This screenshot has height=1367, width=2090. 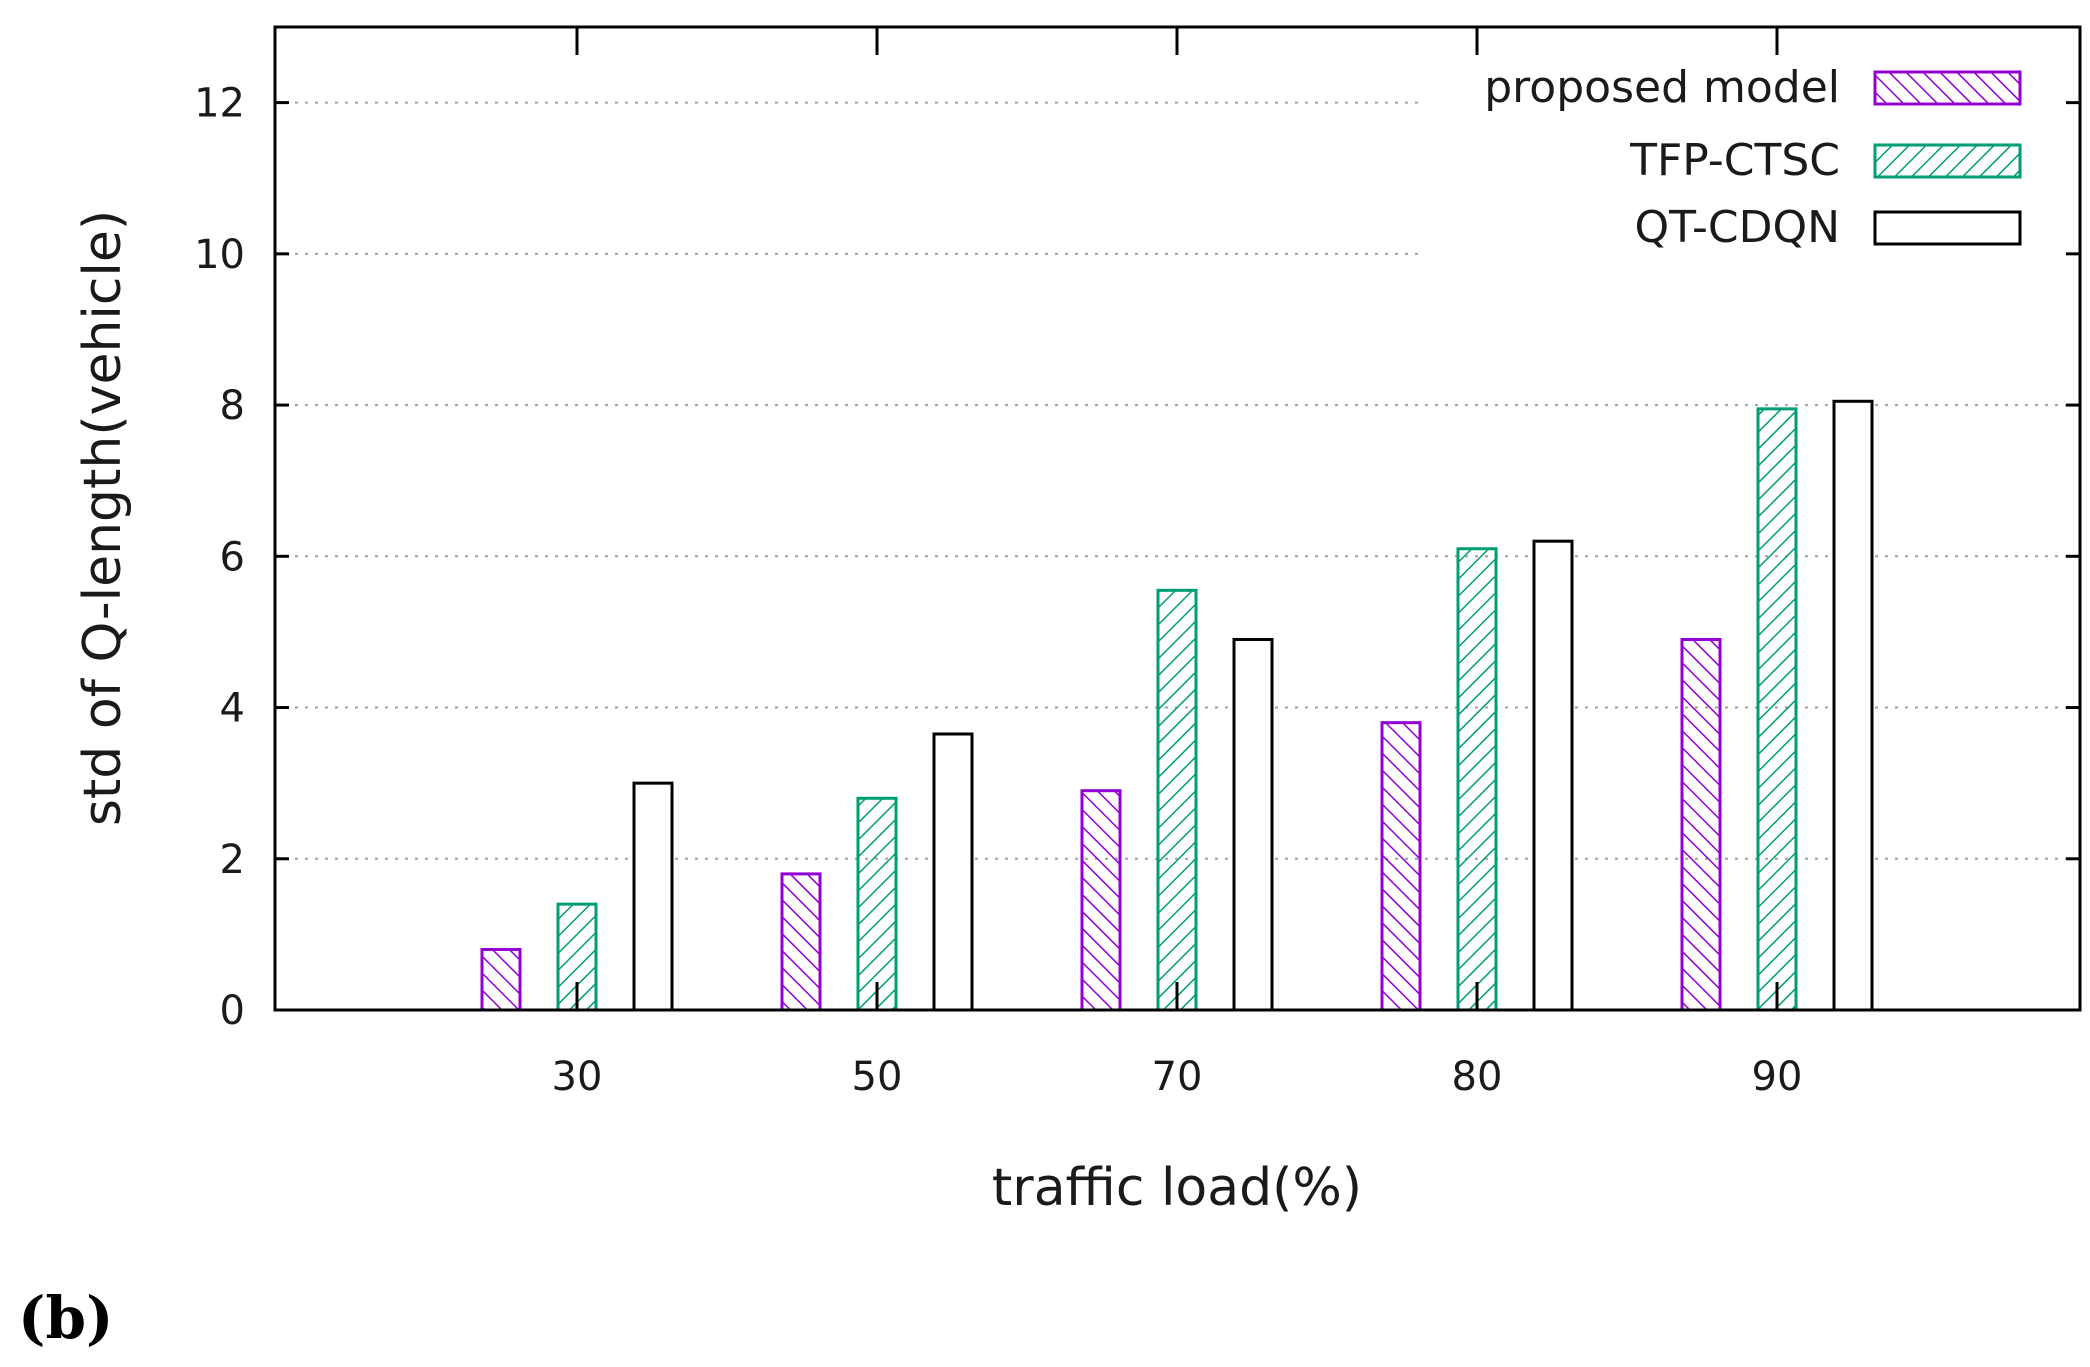 What do you see at coordinates (1177, 1077) in the screenshot?
I see `x-tick-label: 70` at bounding box center [1177, 1077].